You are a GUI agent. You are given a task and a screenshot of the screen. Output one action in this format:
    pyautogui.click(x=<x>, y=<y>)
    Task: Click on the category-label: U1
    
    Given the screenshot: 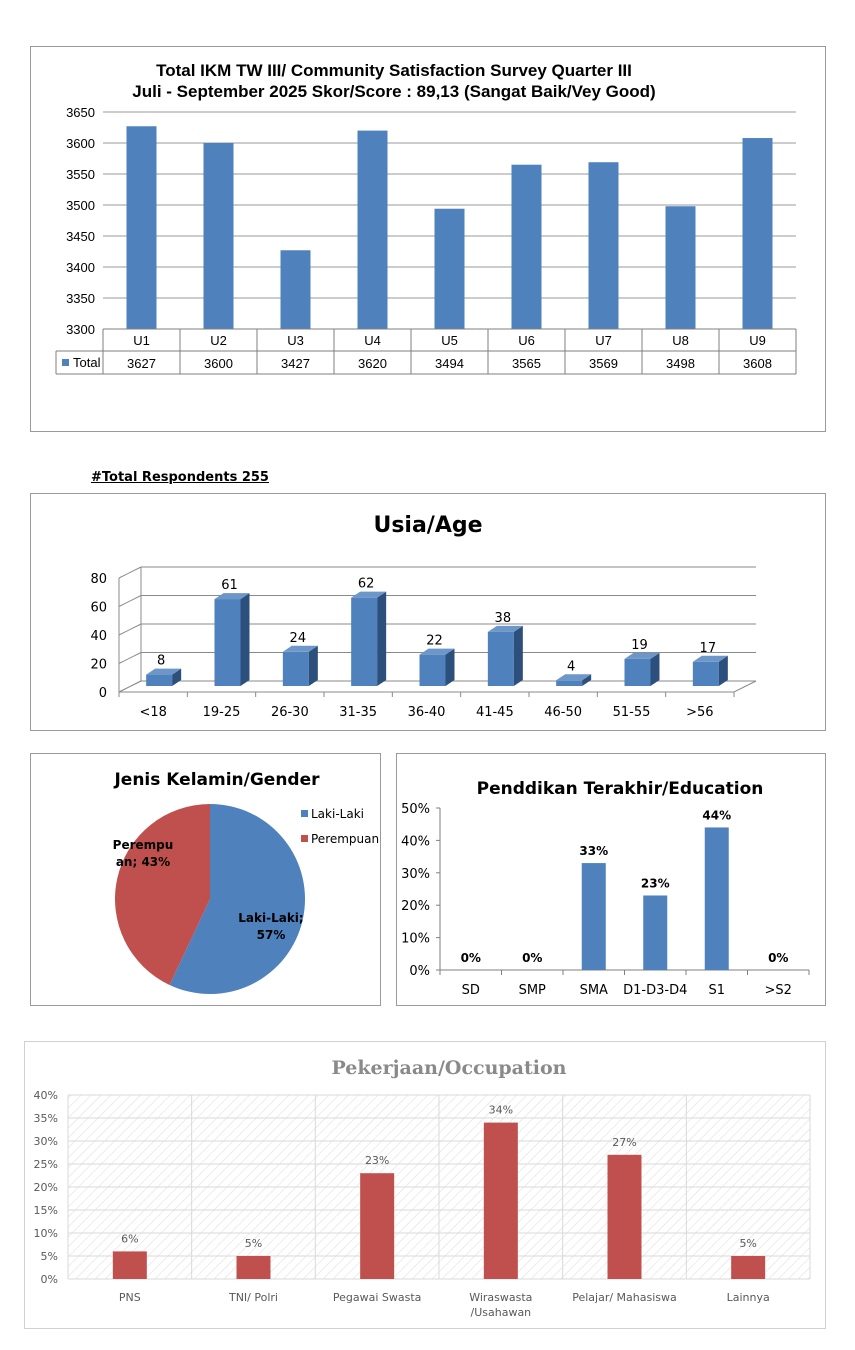 What is the action you would take?
    pyautogui.click(x=141, y=340)
    